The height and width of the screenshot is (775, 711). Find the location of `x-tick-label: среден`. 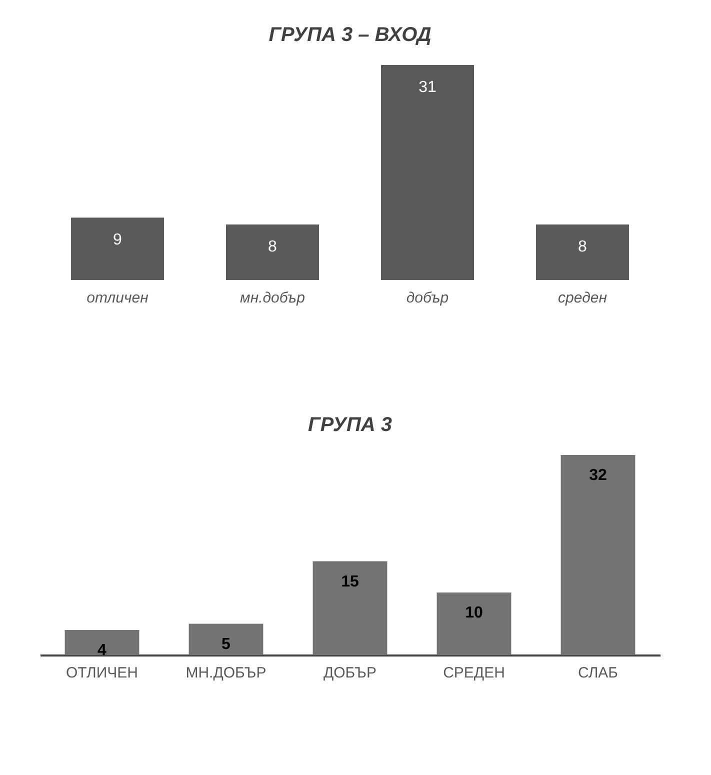

x-tick-label: среден is located at coordinates (582, 298).